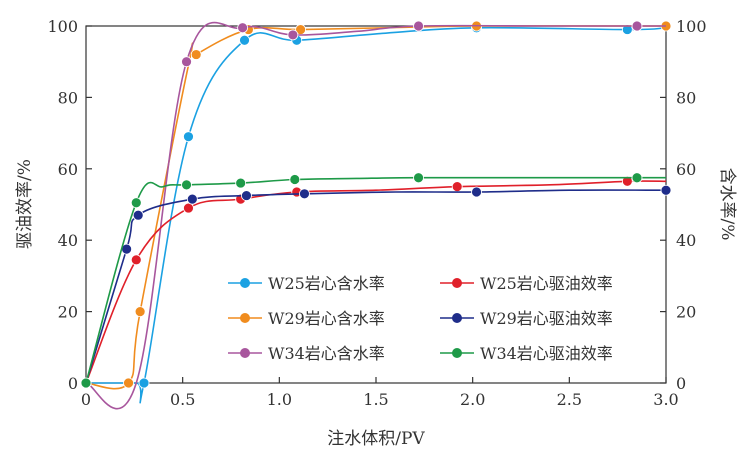 The width and height of the screenshot is (755, 466). What do you see at coordinates (546, 318) in the screenshot?
I see `legend-label: W29岩心驱油效率` at bounding box center [546, 318].